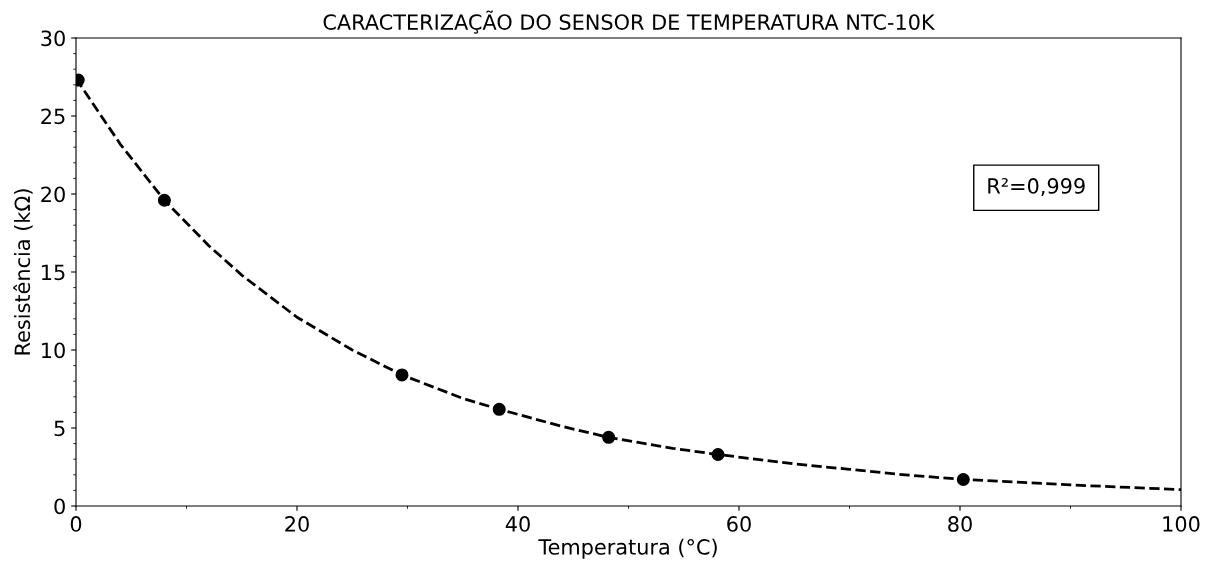 The width and height of the screenshot is (1214, 570). What do you see at coordinates (1036, 187) in the screenshot?
I see `annotation: R²=0,999` at bounding box center [1036, 187].